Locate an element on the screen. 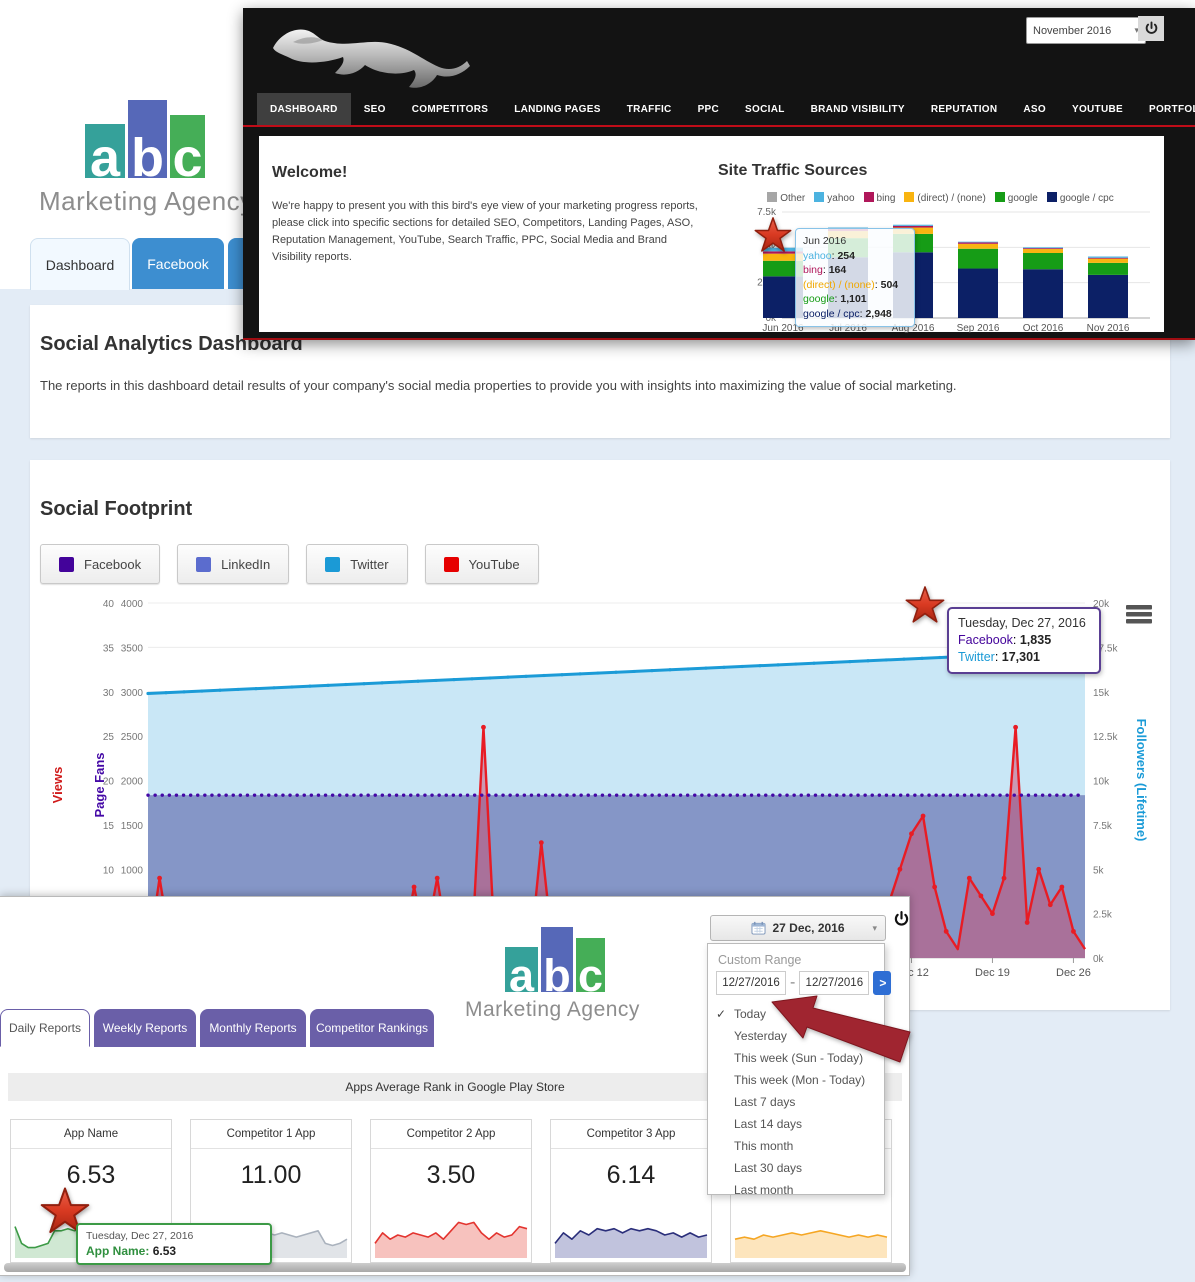  tab-competitor-rankings: Competitor Rankings is located at coordinates (372, 1028).